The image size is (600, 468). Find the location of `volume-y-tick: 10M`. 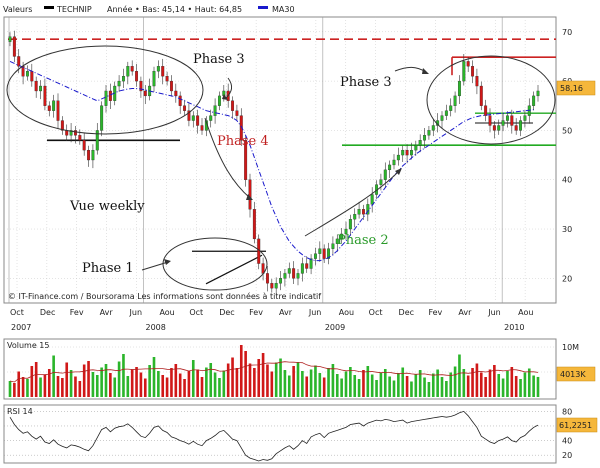

volume-y-tick: 10M is located at coordinates (570, 347).